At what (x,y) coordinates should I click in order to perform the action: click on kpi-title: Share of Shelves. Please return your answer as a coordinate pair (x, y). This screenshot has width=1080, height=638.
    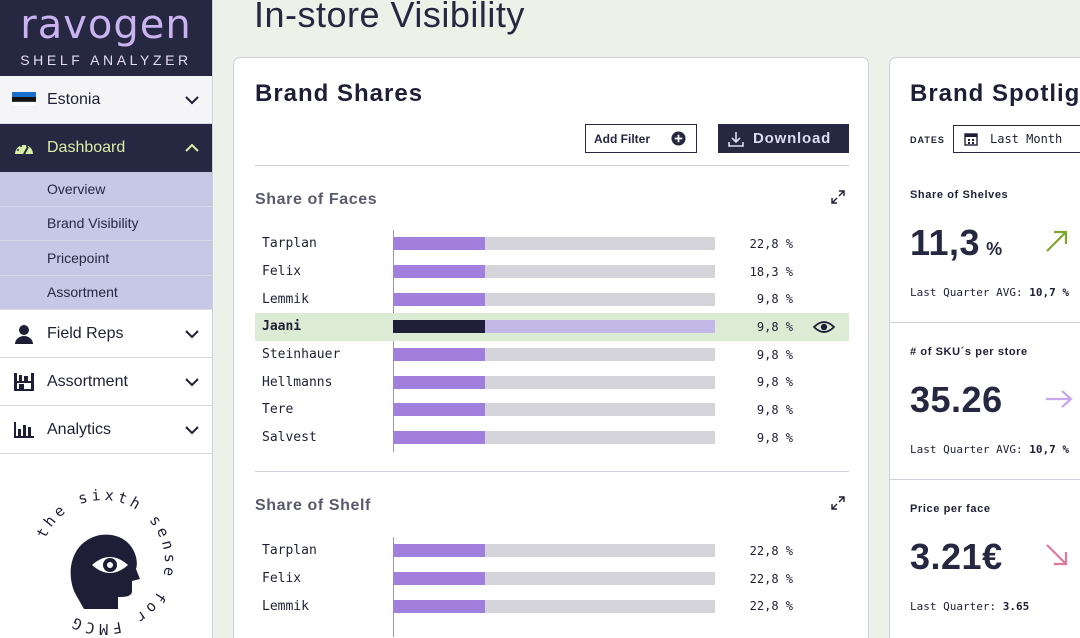
    Looking at the image, I should click on (959, 195).